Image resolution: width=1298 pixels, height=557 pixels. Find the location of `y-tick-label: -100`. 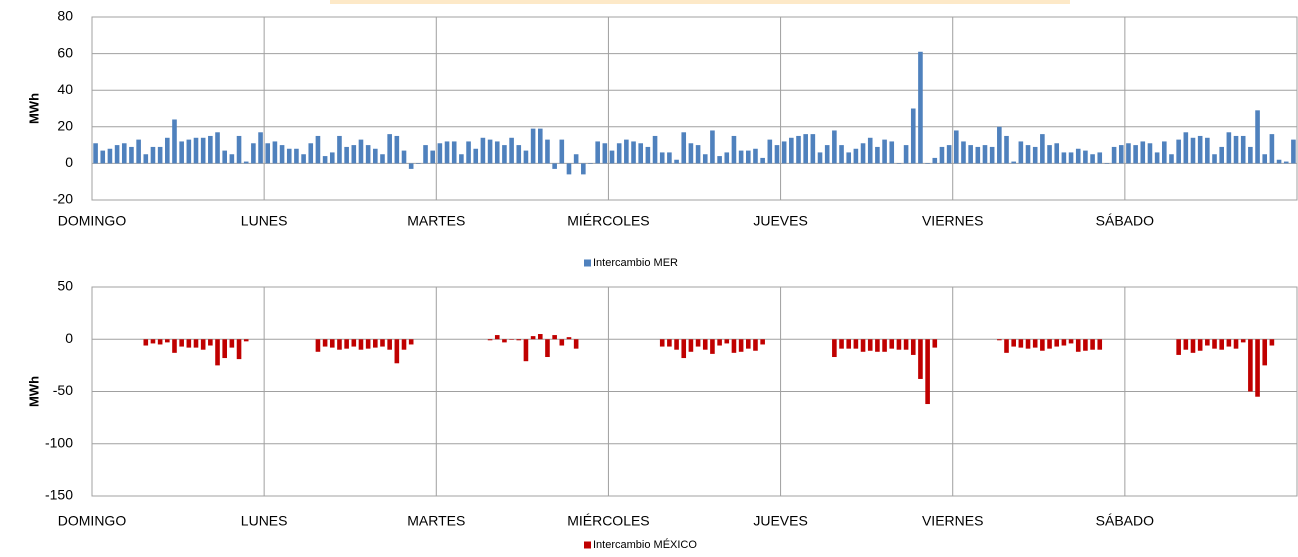

y-tick-label: -100 is located at coordinates (59, 442).